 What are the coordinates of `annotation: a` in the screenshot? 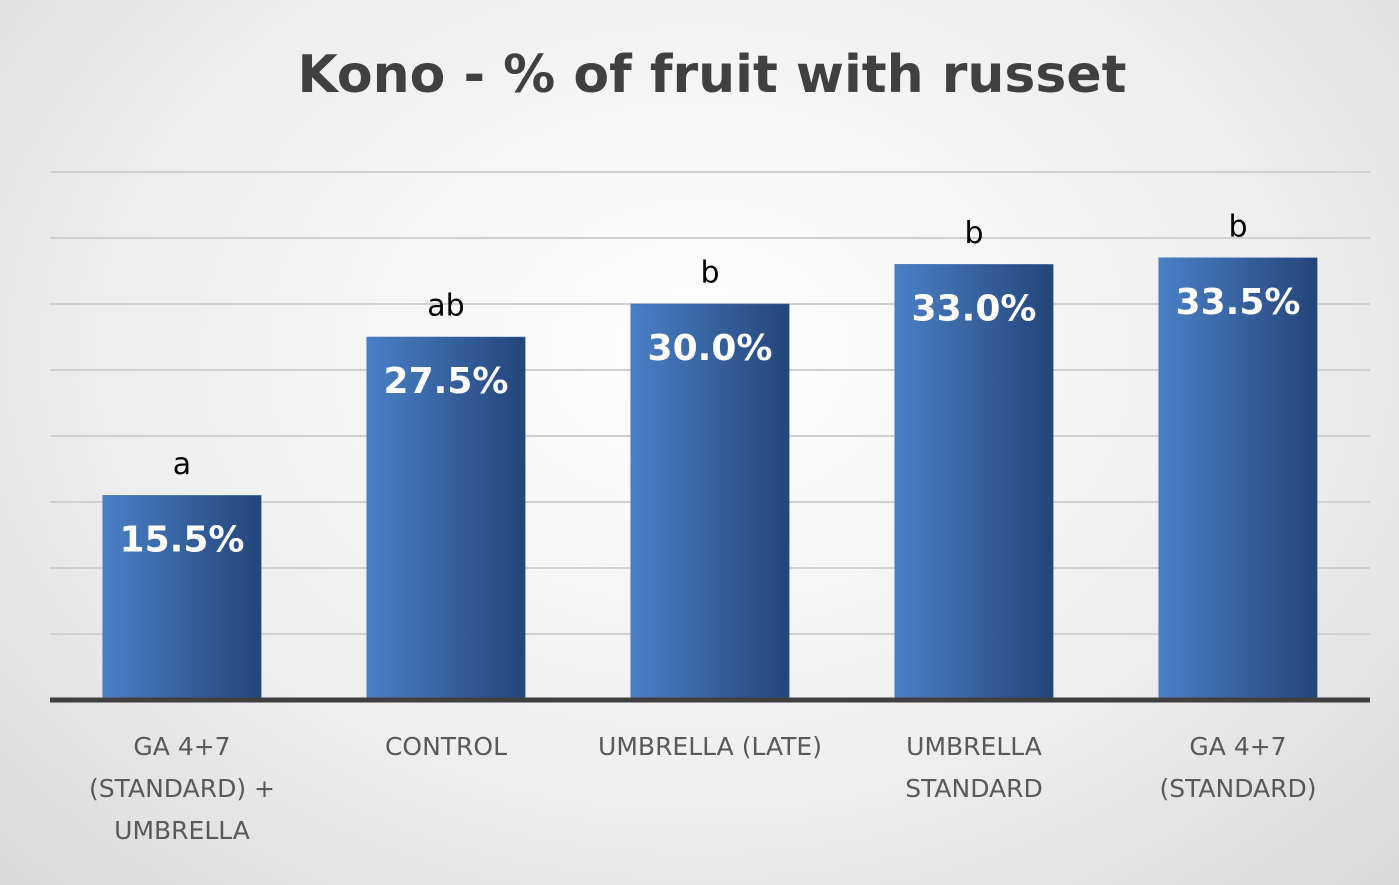 It's located at (182, 464).